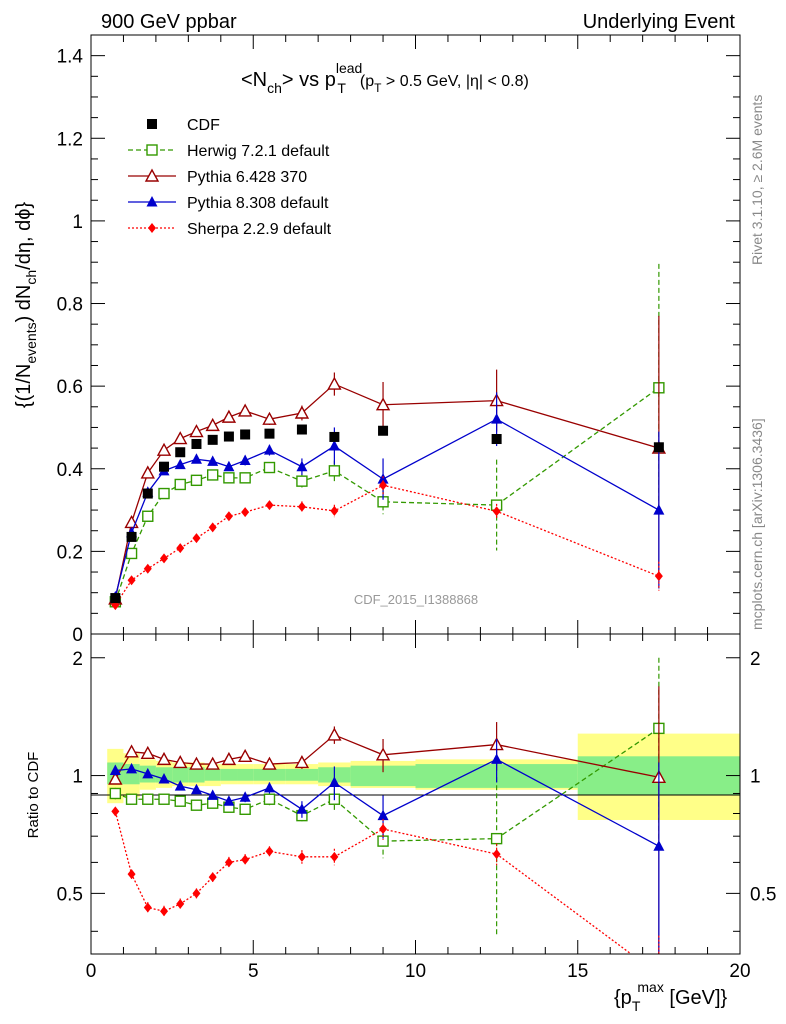 The height and width of the screenshot is (1024, 786). I want to click on main-y-tick-label: 1.4, so click(70, 57).